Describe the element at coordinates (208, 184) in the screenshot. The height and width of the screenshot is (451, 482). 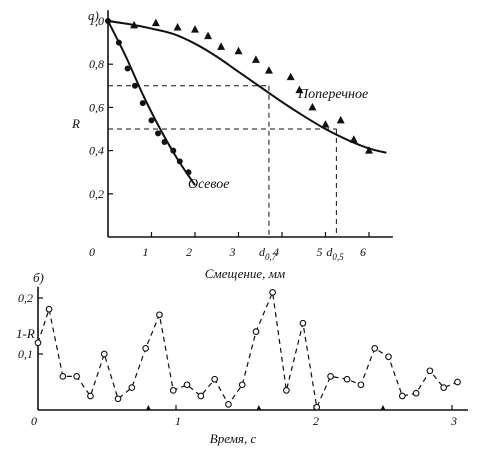
I see `series-label-axial: Осевое` at that location.